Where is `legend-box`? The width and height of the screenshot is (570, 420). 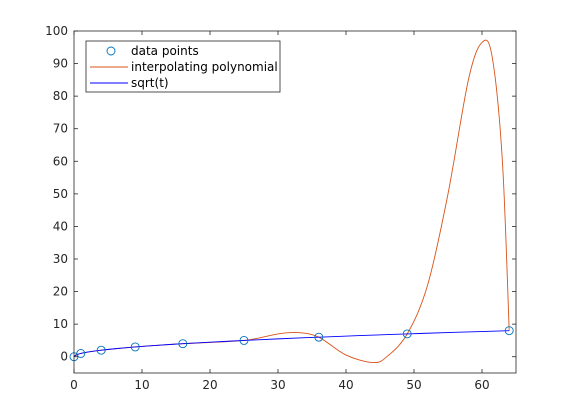 legend-box is located at coordinates (183, 66).